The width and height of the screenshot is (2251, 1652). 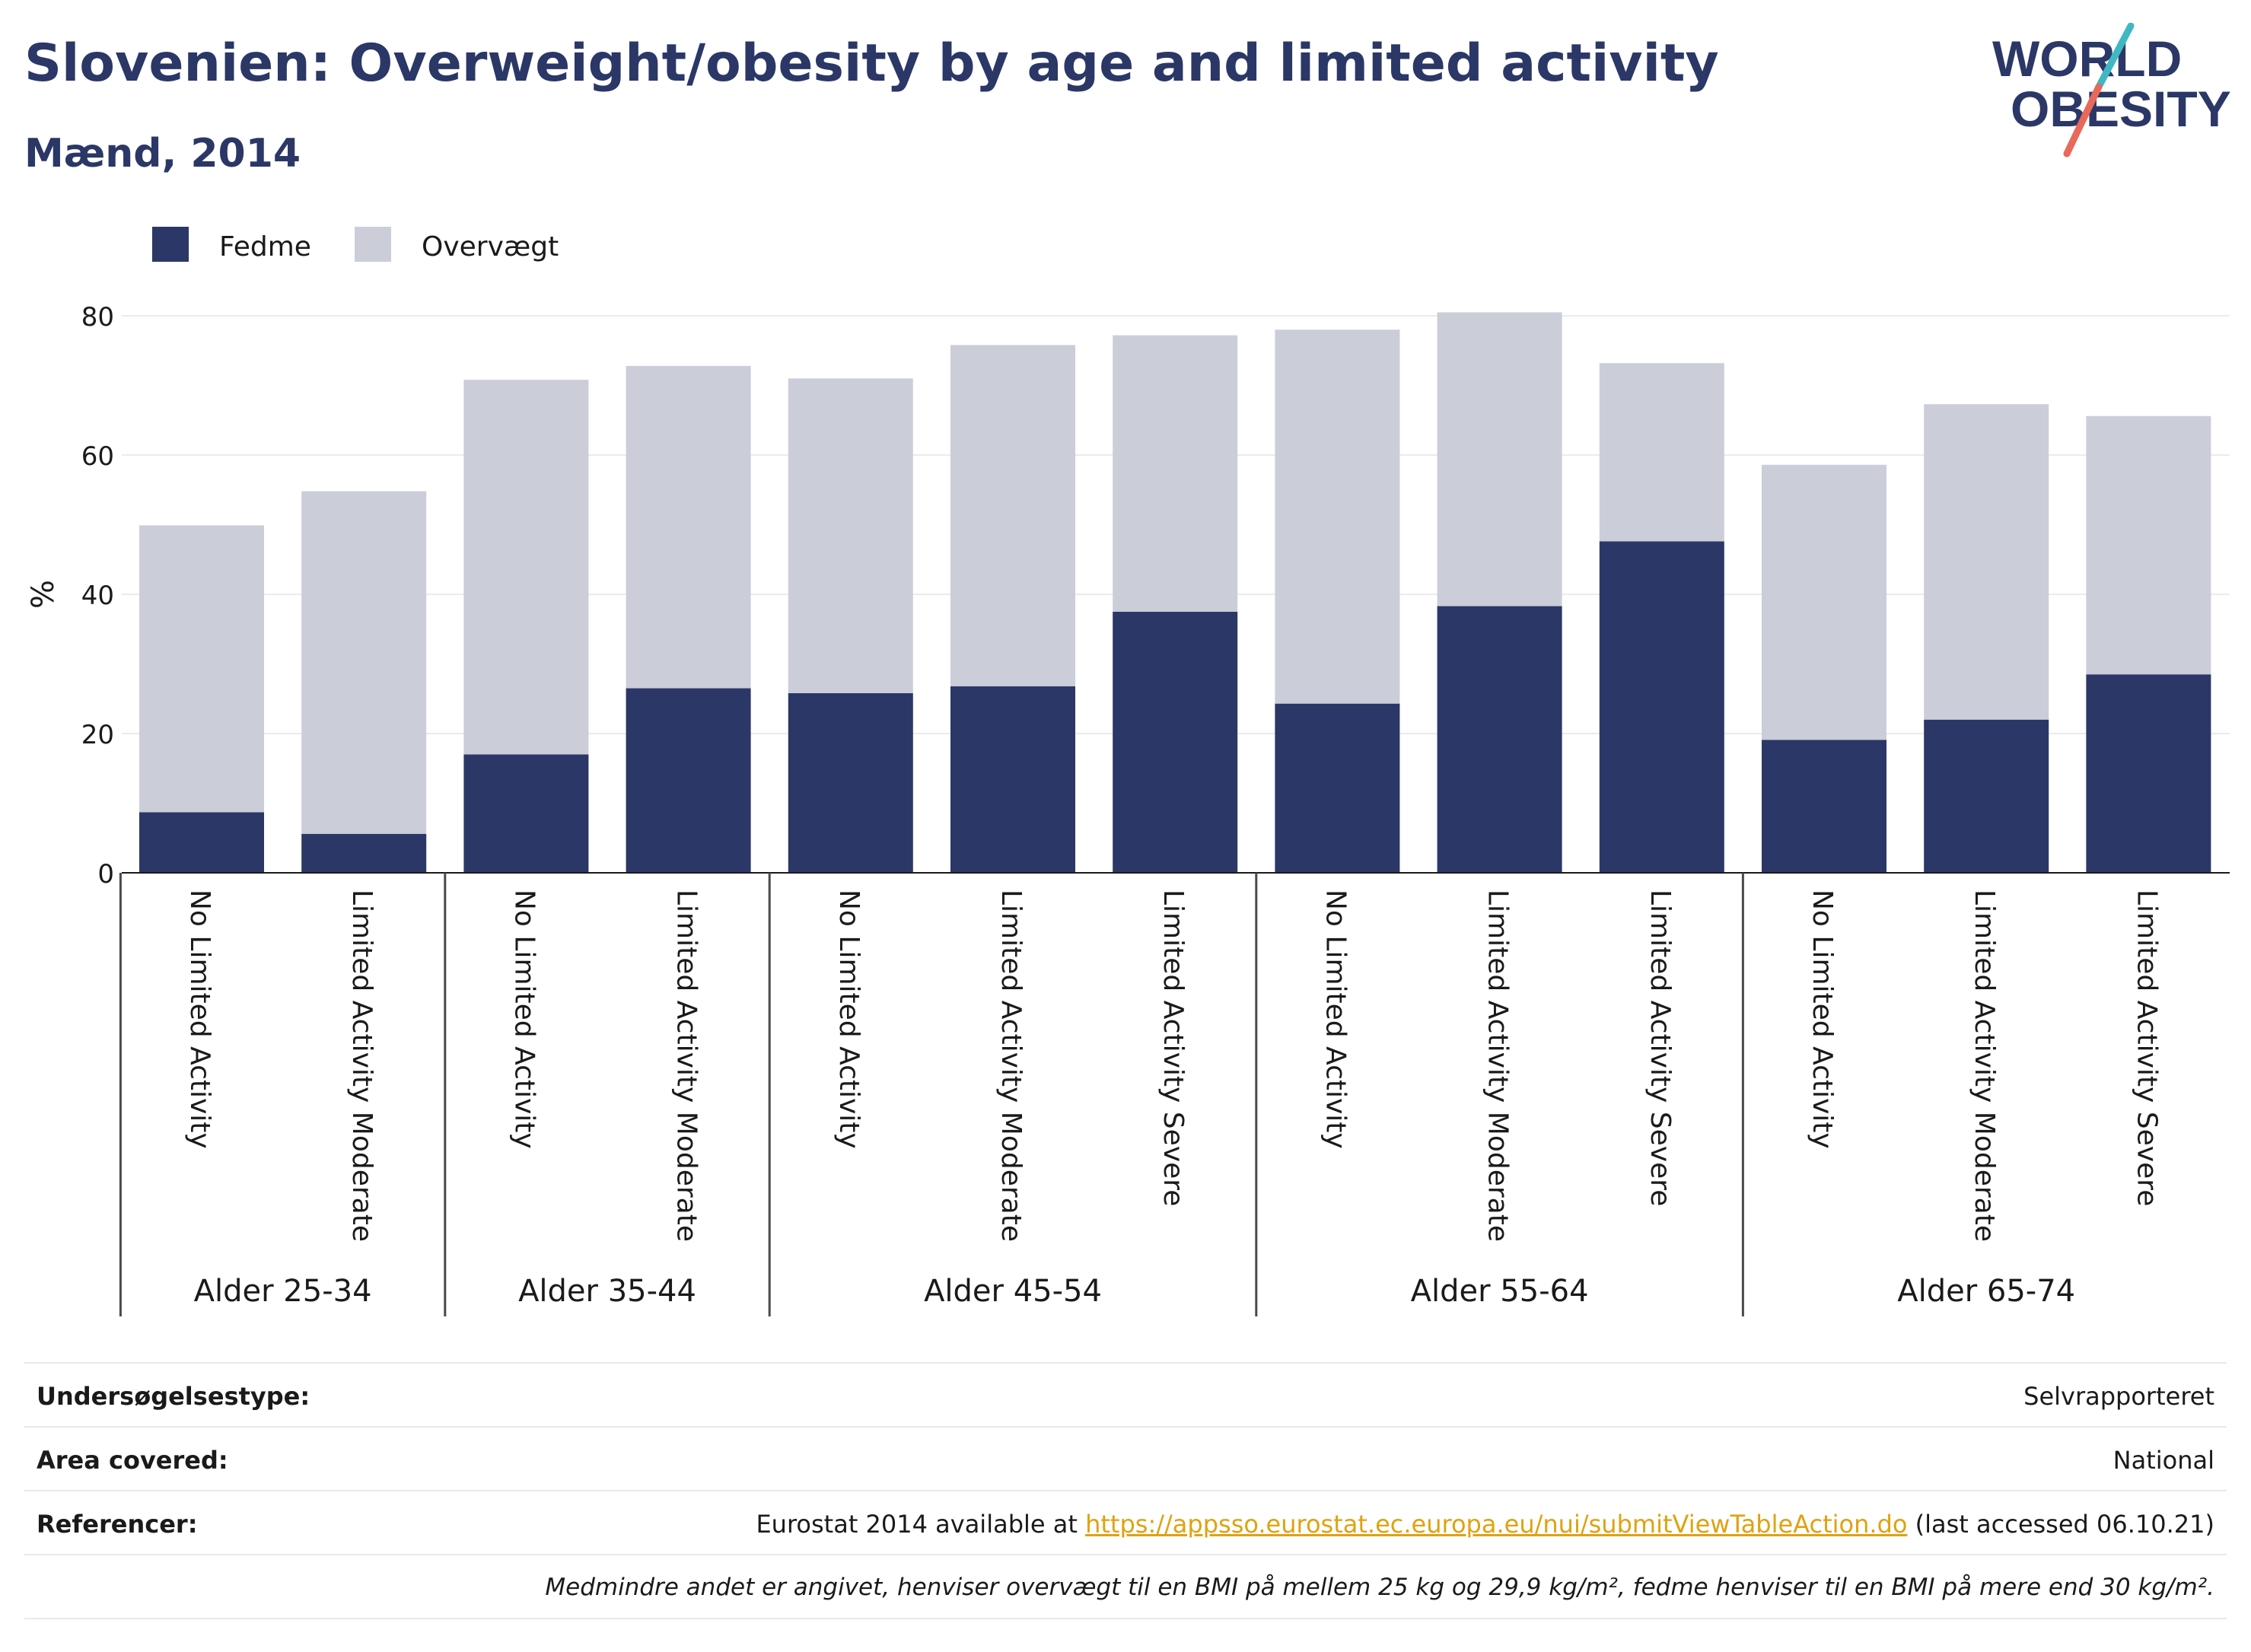 I want to click on y-tick-label-2: 40, so click(x=97, y=596).